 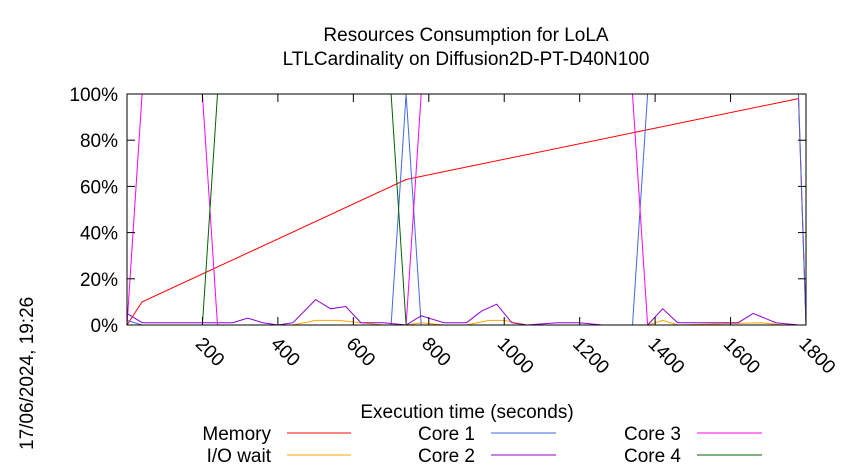 I want to click on y-tick-label: 60%, so click(x=99, y=187).